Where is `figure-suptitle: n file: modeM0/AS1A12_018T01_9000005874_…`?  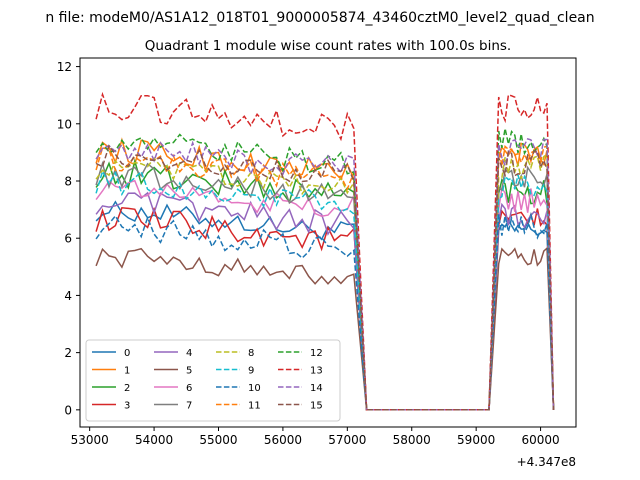 figure-suptitle: n file: modeM0/AS1A12_018T01_9000005874_… is located at coordinates (319, 18).